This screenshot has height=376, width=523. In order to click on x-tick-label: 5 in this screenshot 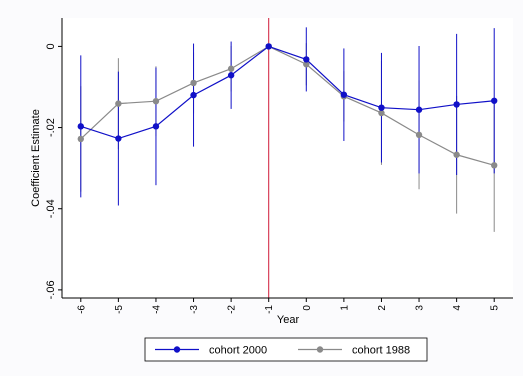, I will do `click(495, 308)`.